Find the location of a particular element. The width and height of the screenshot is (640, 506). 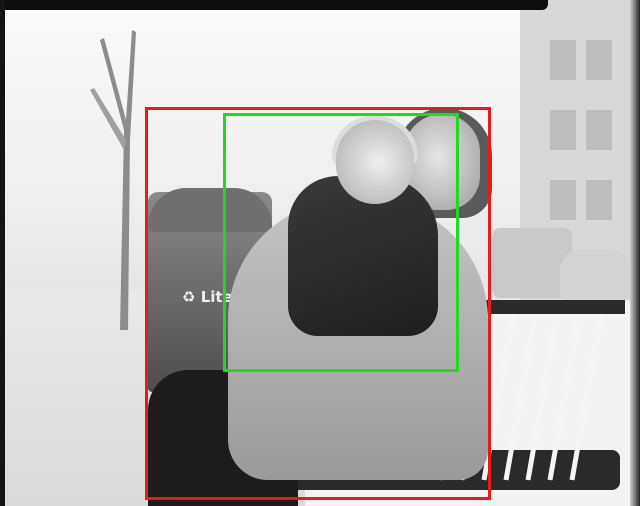

tree is located at coordinates (113, 180).